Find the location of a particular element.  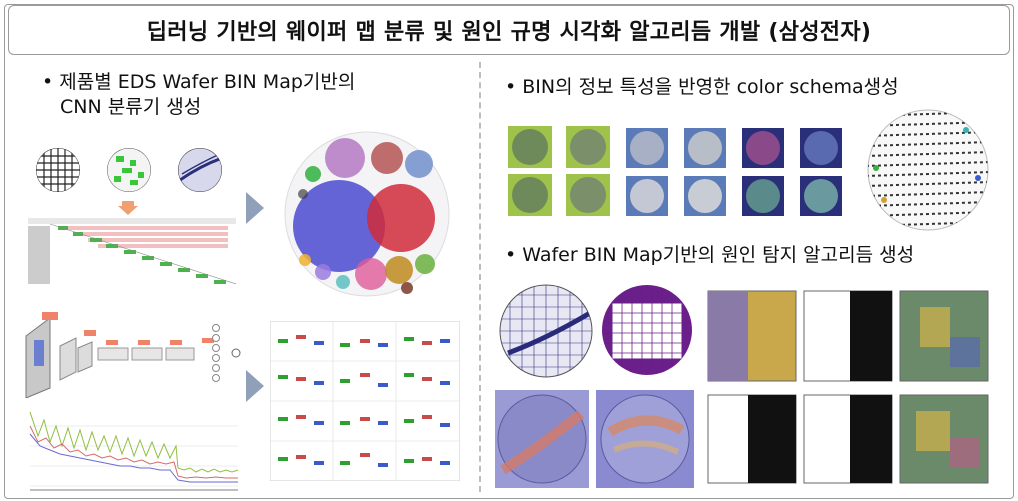

right-bullet-top: • BIN의 정보 특성을 반영한 color schema생성 is located at coordinates (702, 87).